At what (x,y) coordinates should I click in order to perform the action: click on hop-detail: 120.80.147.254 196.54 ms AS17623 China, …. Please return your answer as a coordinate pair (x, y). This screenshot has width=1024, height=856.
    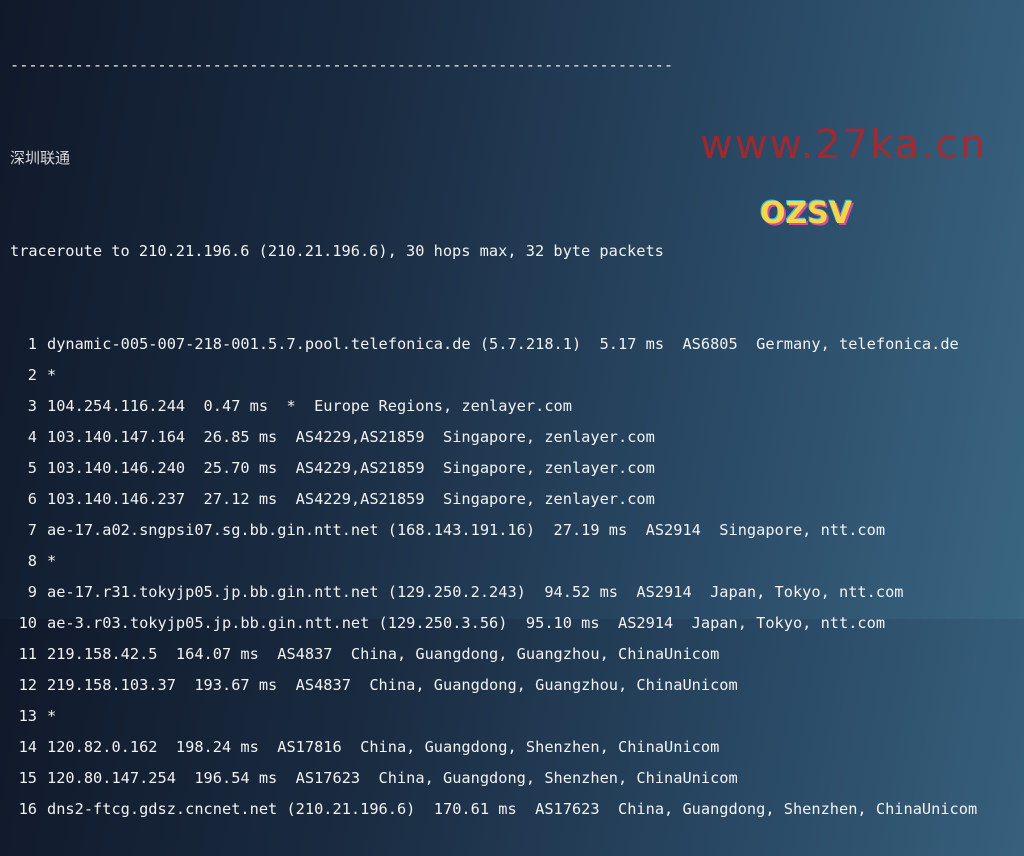
    Looking at the image, I should click on (392, 778).